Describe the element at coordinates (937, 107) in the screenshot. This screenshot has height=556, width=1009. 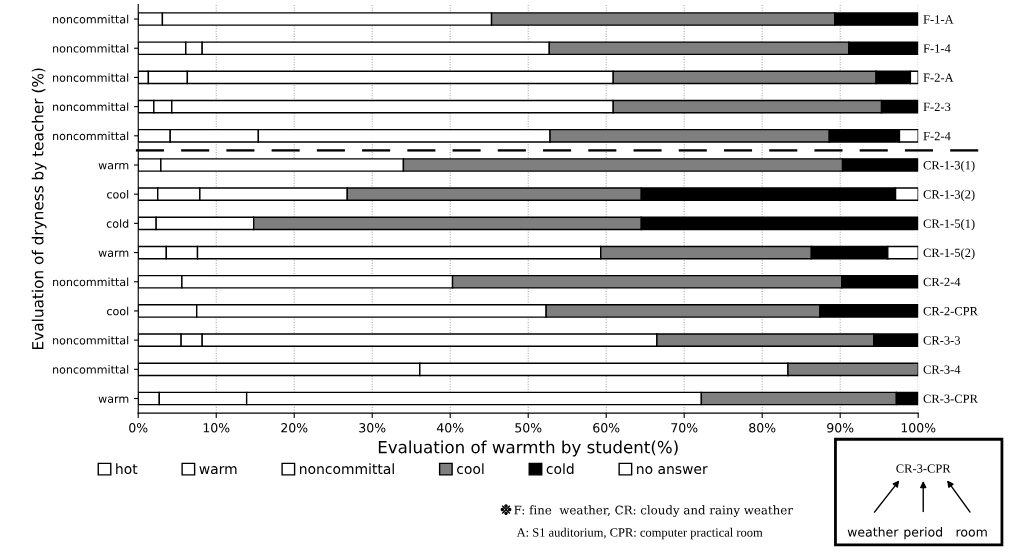
I see `y2-tick-label: F-2-3` at that location.